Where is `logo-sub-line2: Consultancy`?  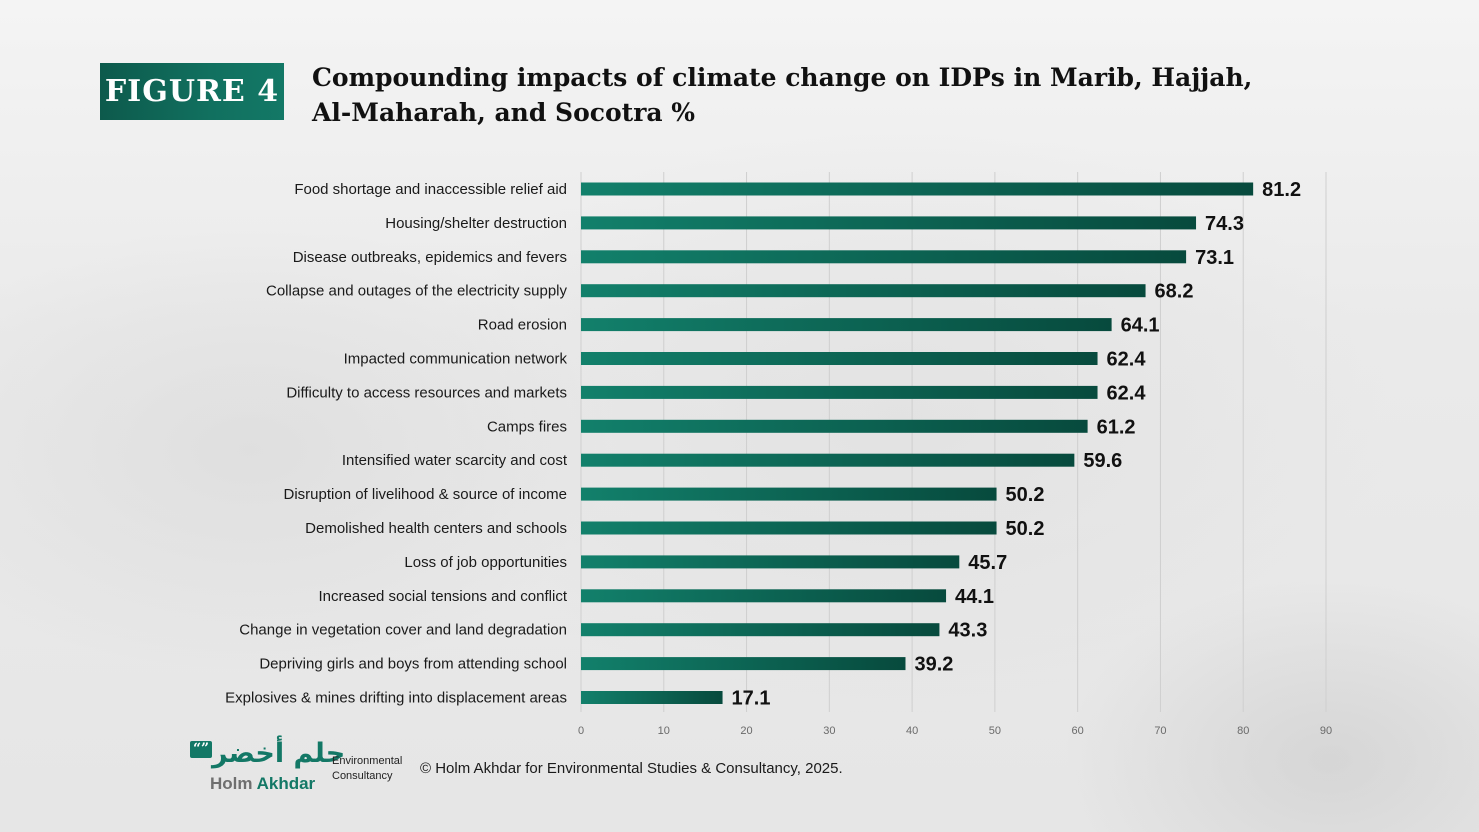 logo-sub-line2: Consultancy is located at coordinates (362, 776).